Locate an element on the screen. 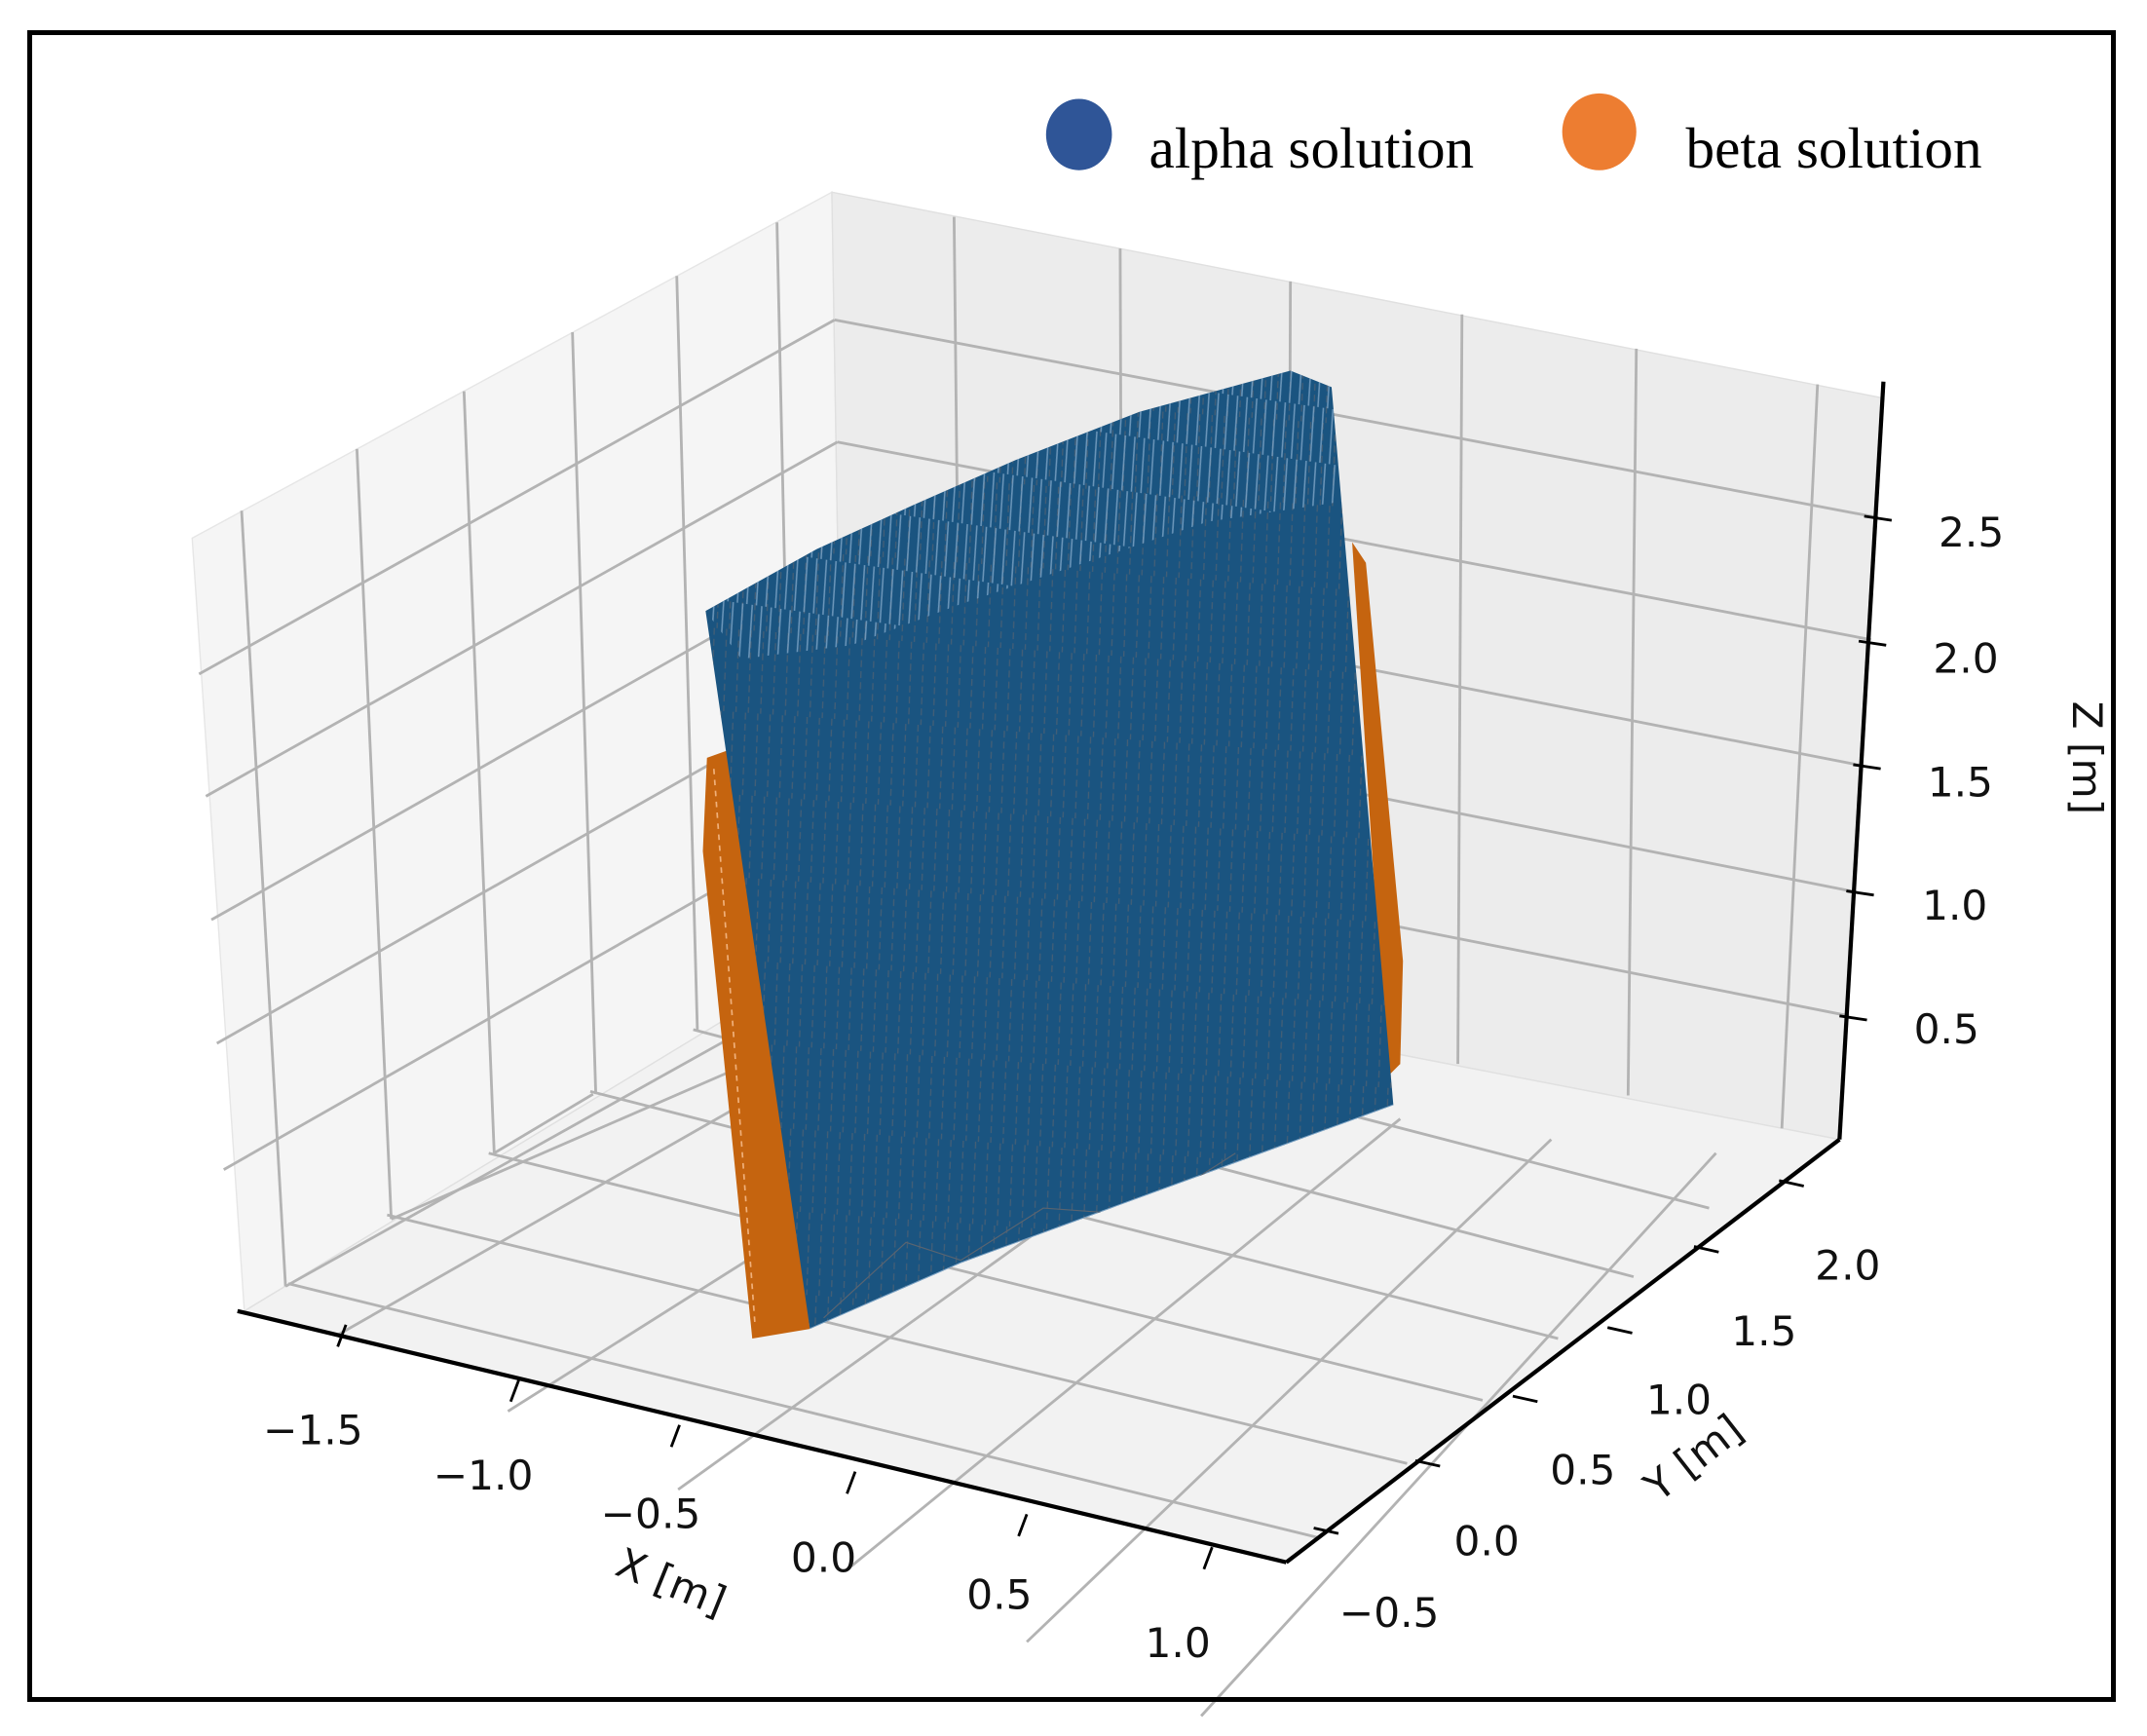  y-tick-labels: −0.5 0.0 0.5 1.0 1.5 2.0 is located at coordinates (1610, 1439).